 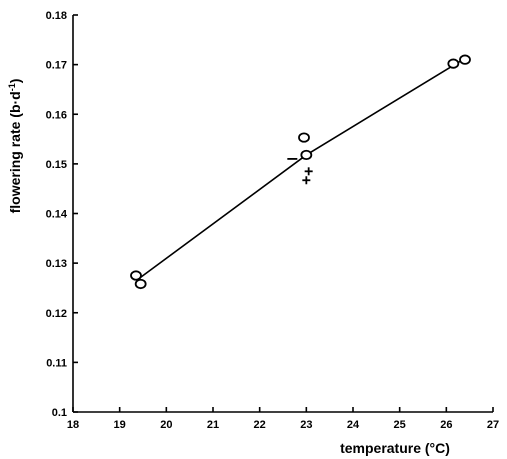 I want to click on y-tick-label: 0.11, so click(x=56, y=363).